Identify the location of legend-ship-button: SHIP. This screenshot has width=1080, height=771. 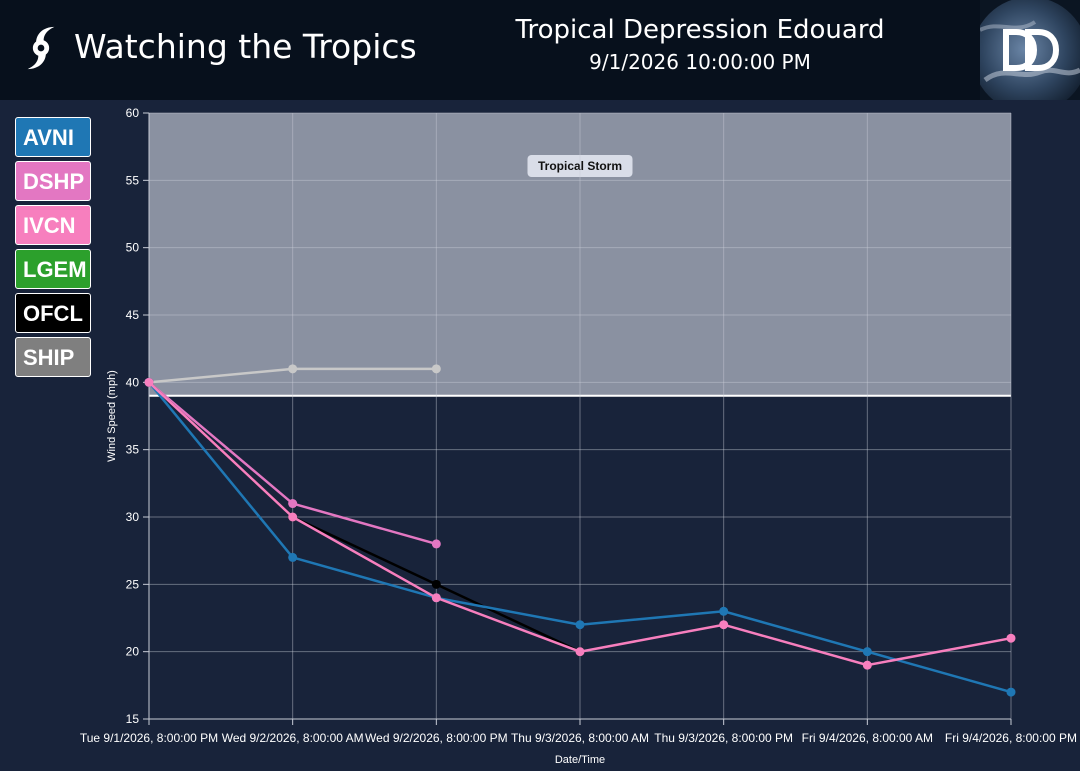
(53, 357).